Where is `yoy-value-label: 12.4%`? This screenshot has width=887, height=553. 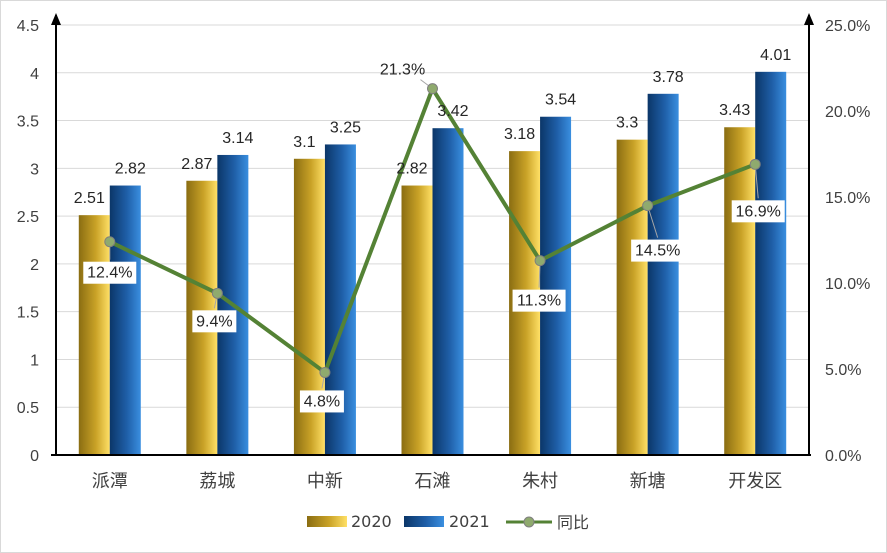
yoy-value-label: 12.4% is located at coordinates (109, 273).